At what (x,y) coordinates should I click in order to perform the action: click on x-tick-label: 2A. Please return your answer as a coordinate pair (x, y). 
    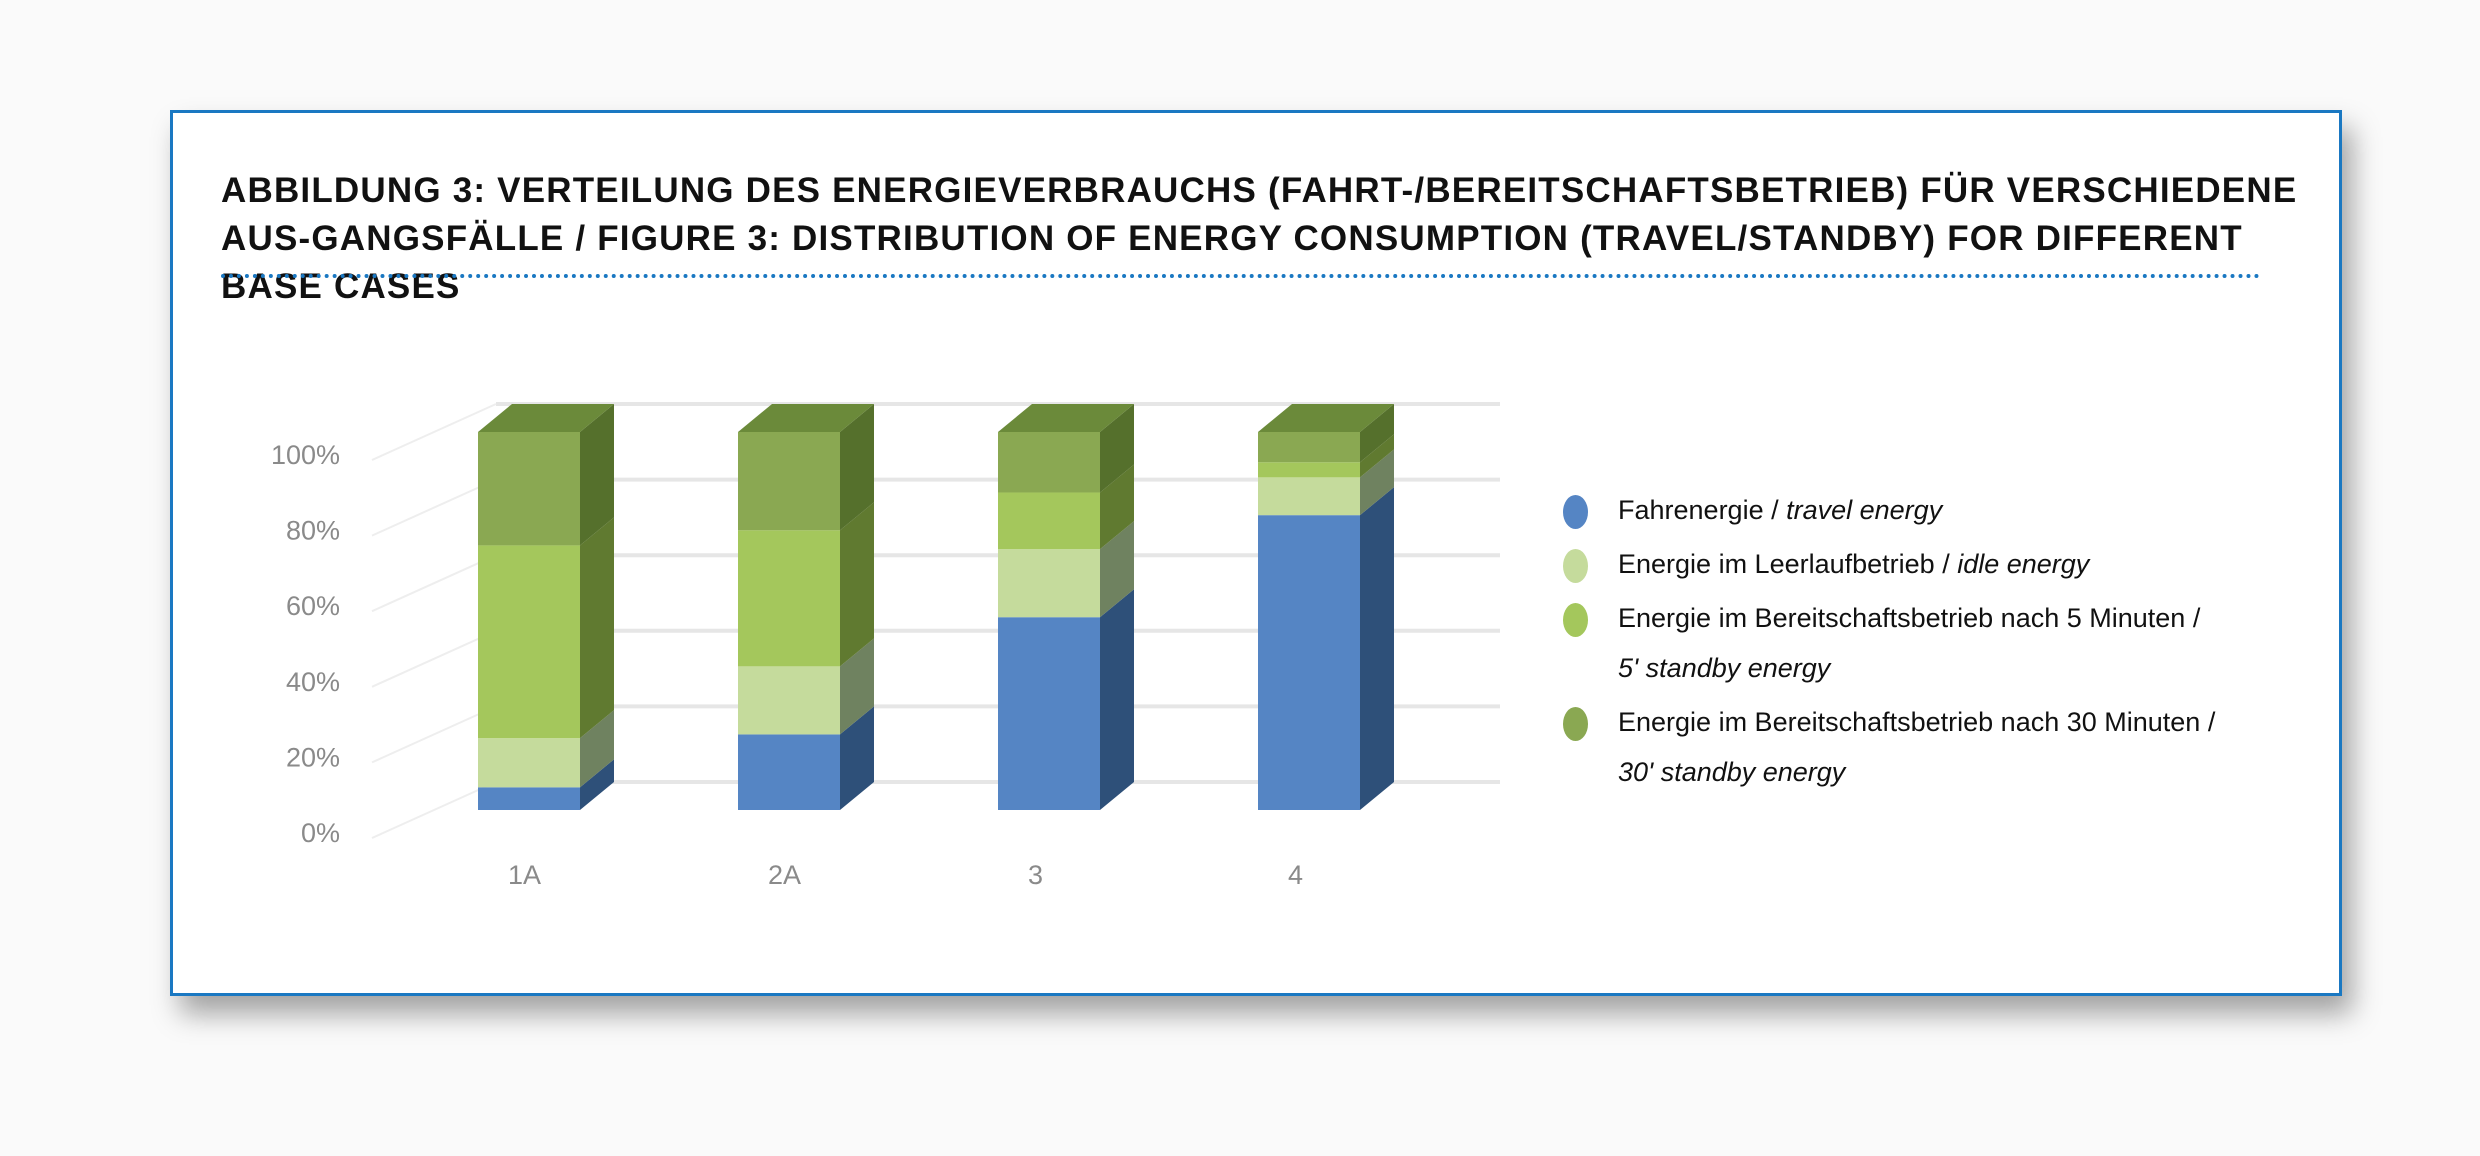
    Looking at the image, I should click on (784, 875).